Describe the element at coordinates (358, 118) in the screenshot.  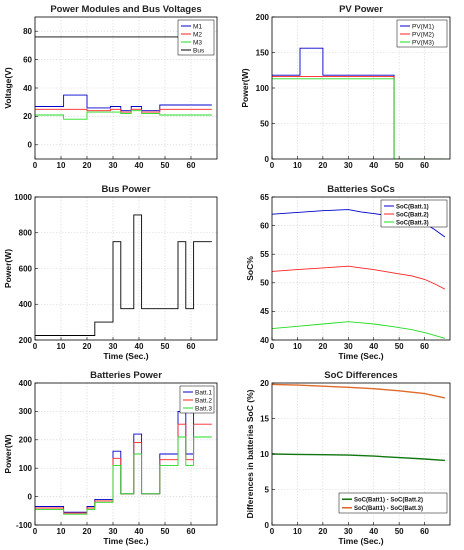
I see `series-line-pv-m3-` at that location.